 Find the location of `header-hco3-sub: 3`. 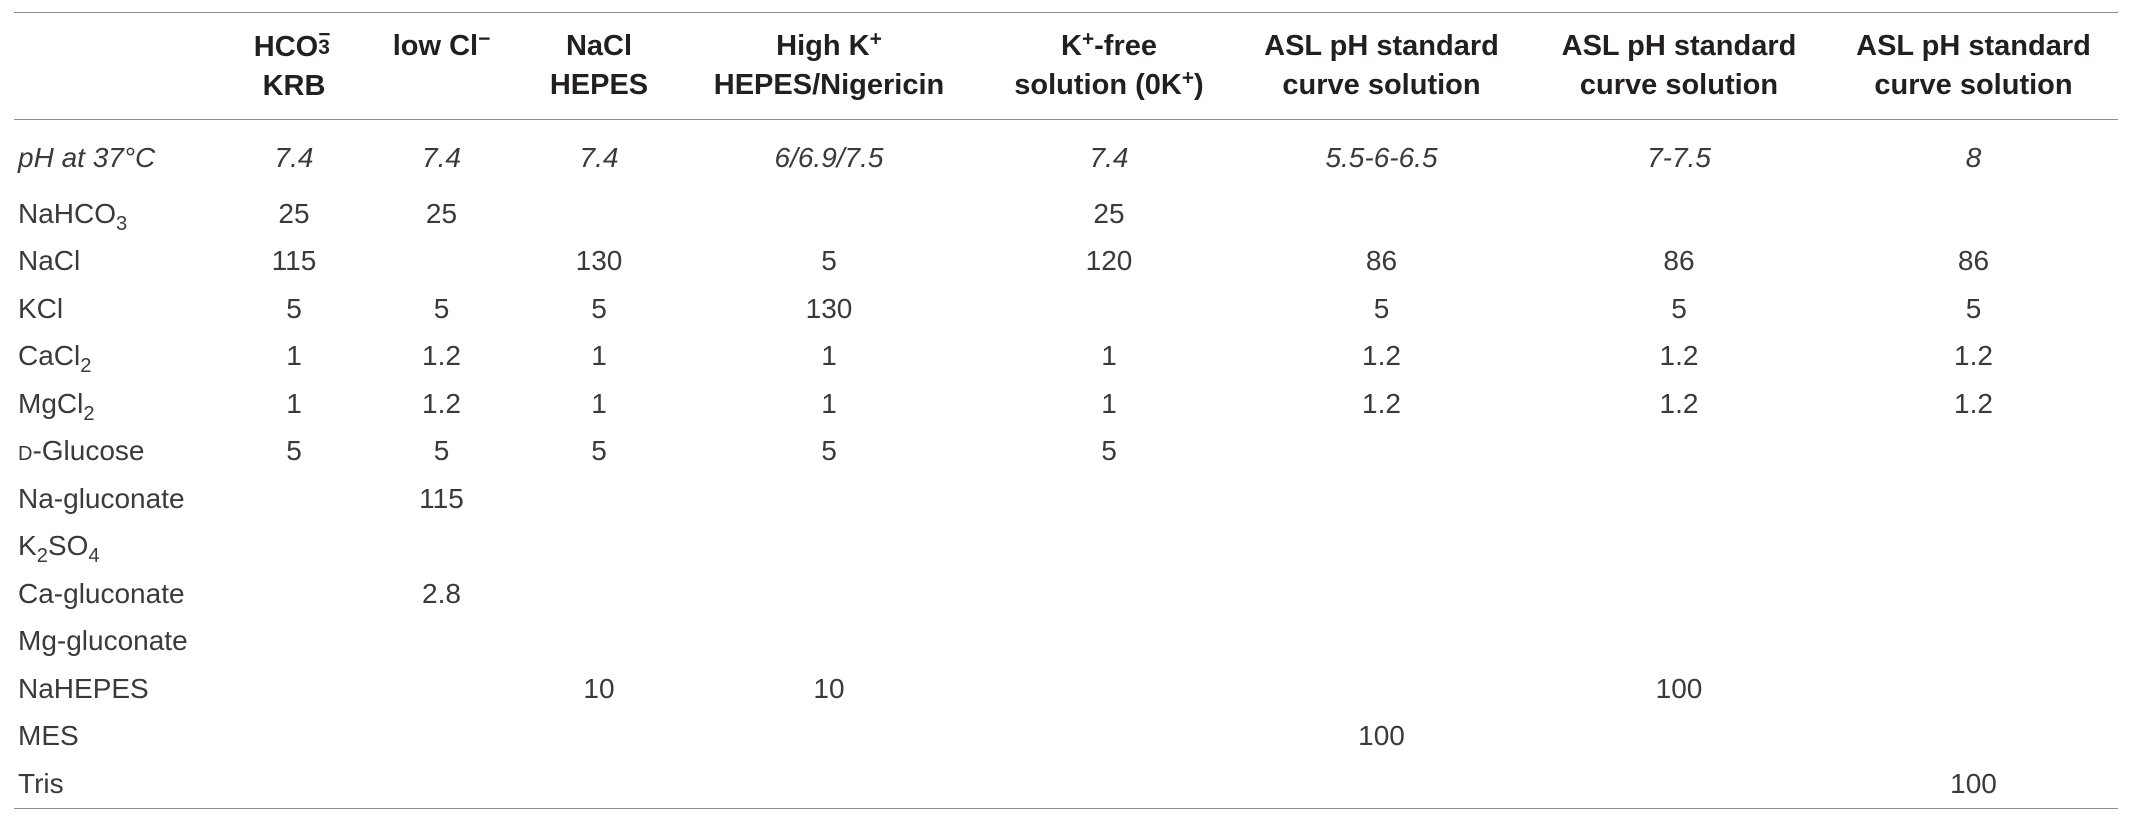

header-hco3-sub: 3 is located at coordinates (324, 48).